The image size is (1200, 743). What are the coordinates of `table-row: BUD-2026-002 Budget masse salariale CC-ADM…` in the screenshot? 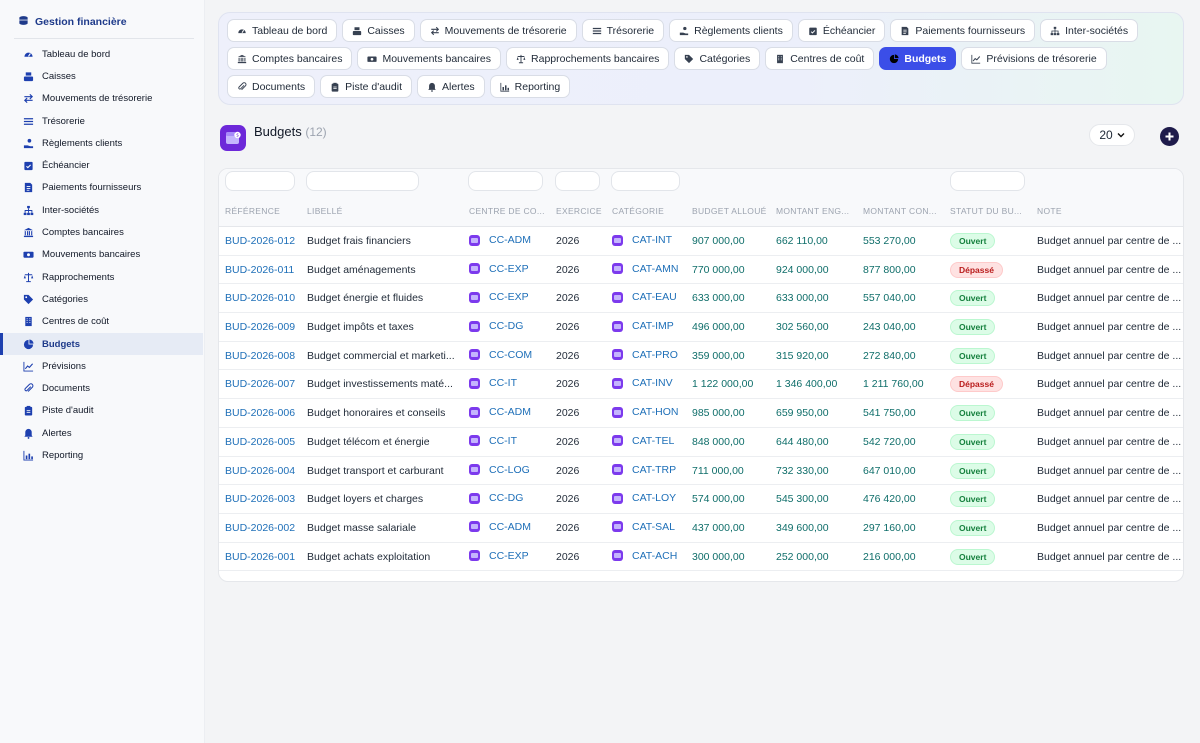 It's located at (701, 528).